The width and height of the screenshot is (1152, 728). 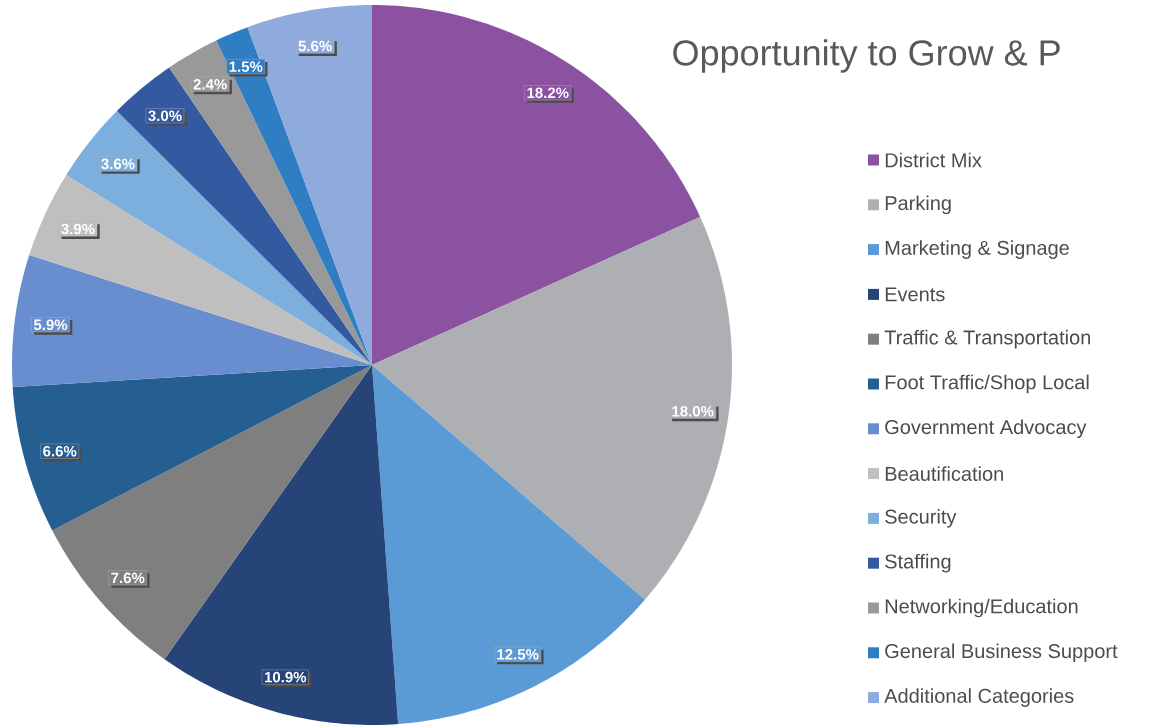 What do you see at coordinates (1001, 653) in the screenshot?
I see `legend-label: General Business Support` at bounding box center [1001, 653].